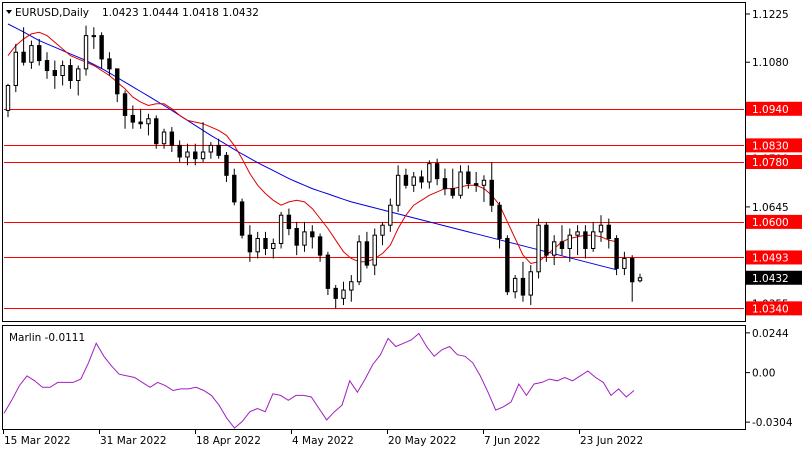  Describe the element at coordinates (9, 12) in the screenshot. I see `collapse-triangle-icon` at that location.